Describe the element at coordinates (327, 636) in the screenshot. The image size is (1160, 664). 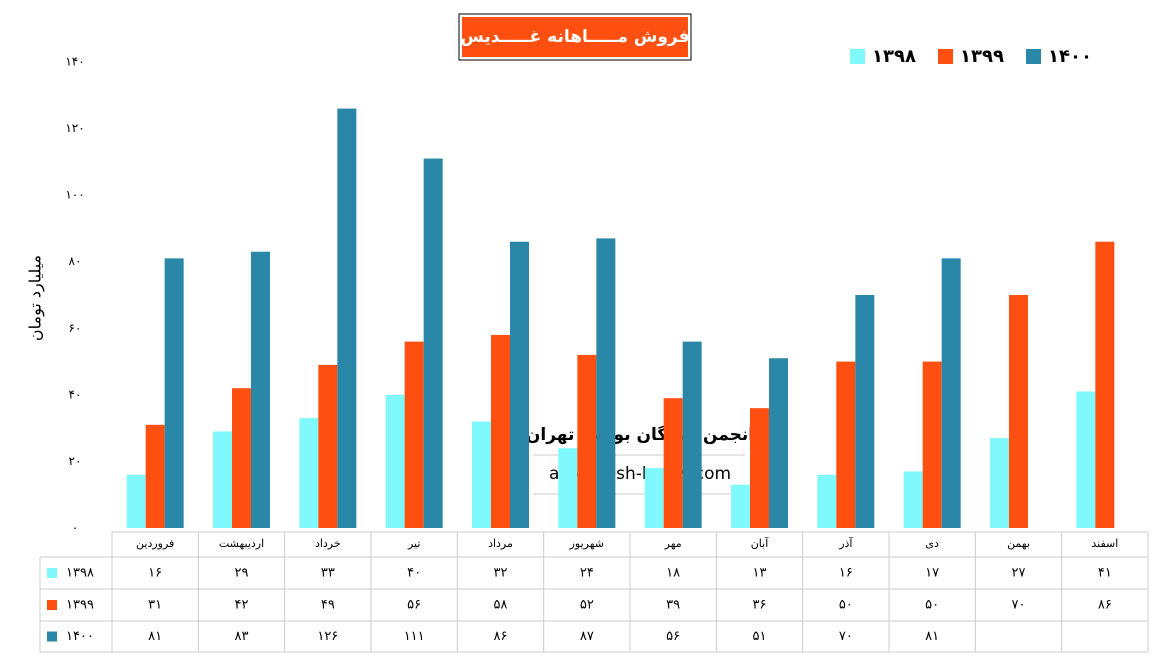
I see `table-value: ۱۲۶` at that location.